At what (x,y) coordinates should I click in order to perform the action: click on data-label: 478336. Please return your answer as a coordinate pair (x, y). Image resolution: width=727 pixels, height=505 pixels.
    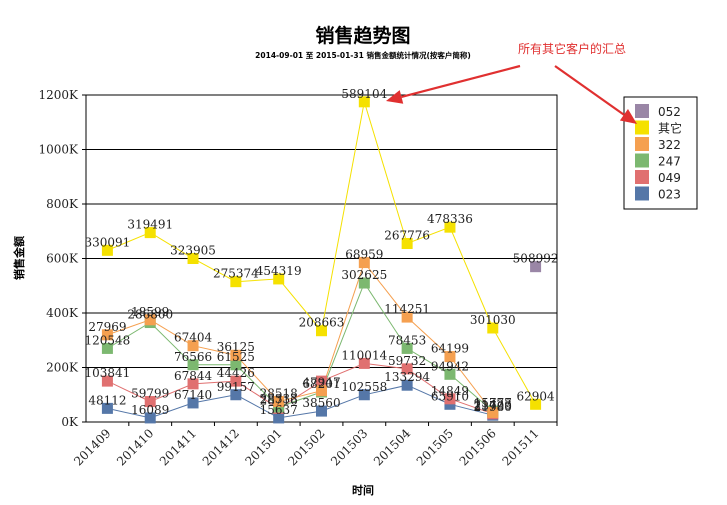
    Looking at the image, I should click on (450, 219).